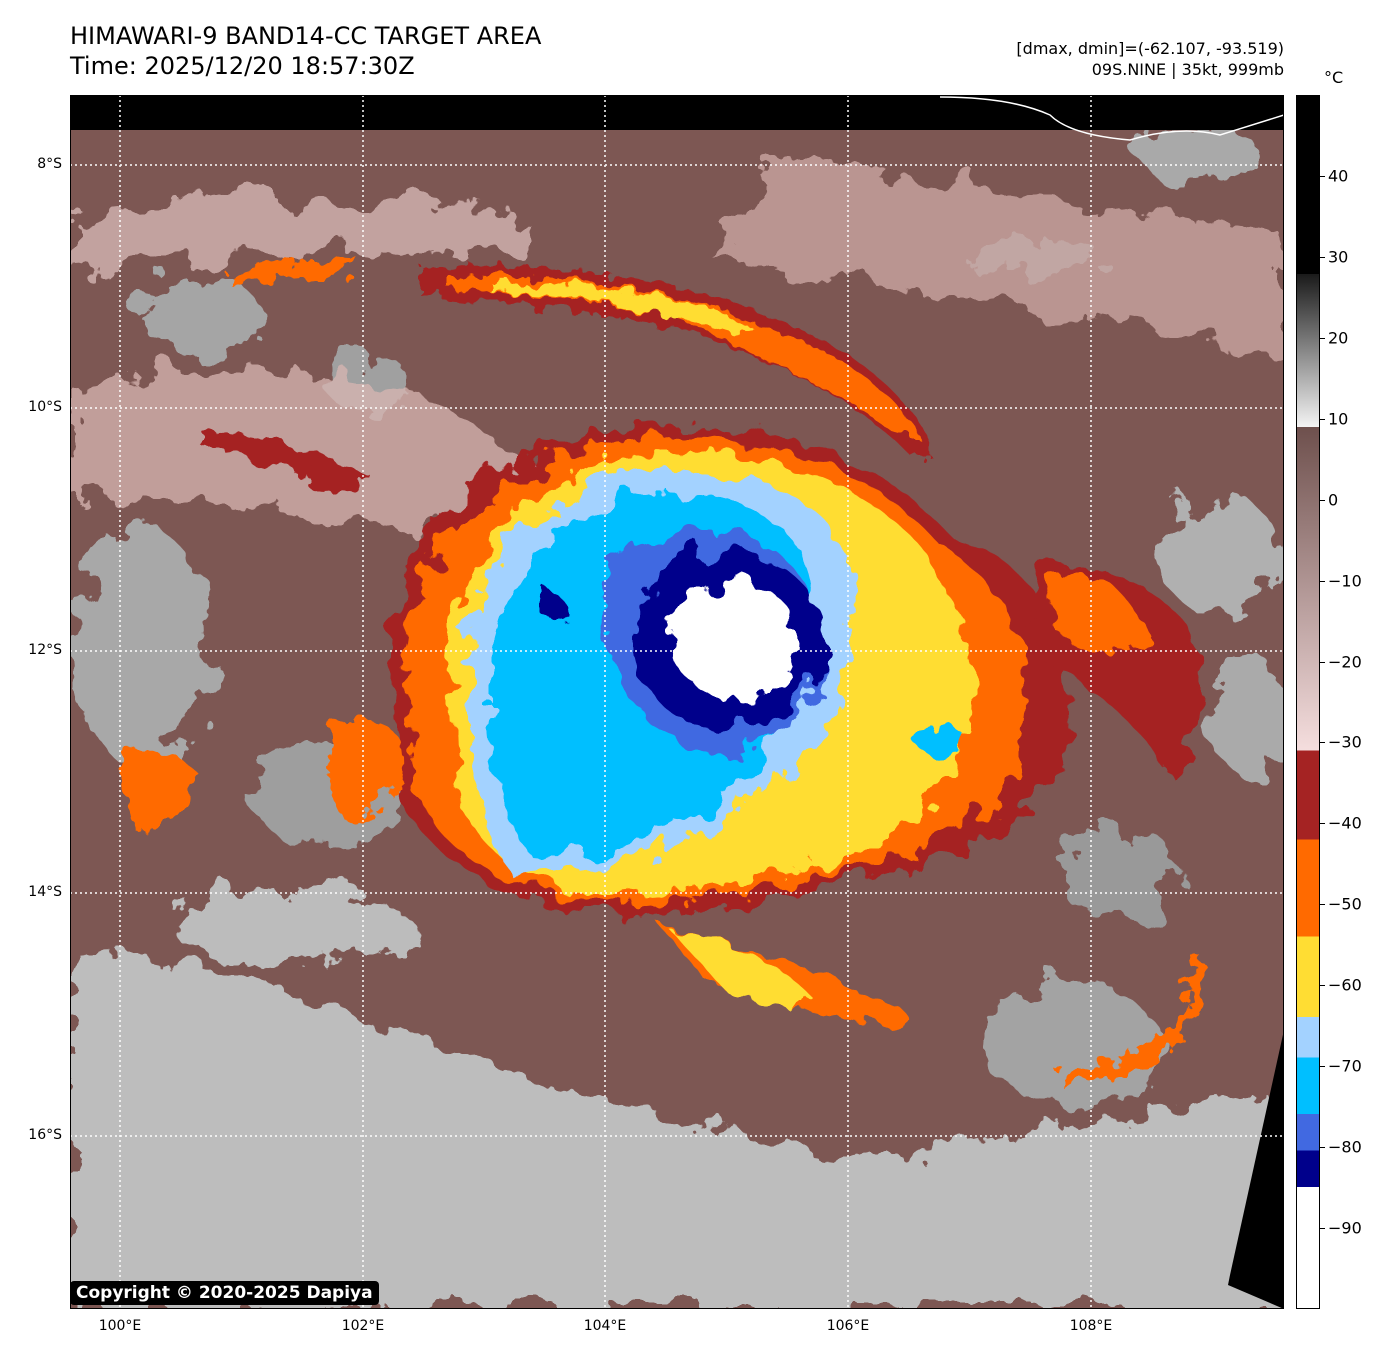 This screenshot has width=1388, height=1359. I want to click on no-data-top, so click(677, 112).